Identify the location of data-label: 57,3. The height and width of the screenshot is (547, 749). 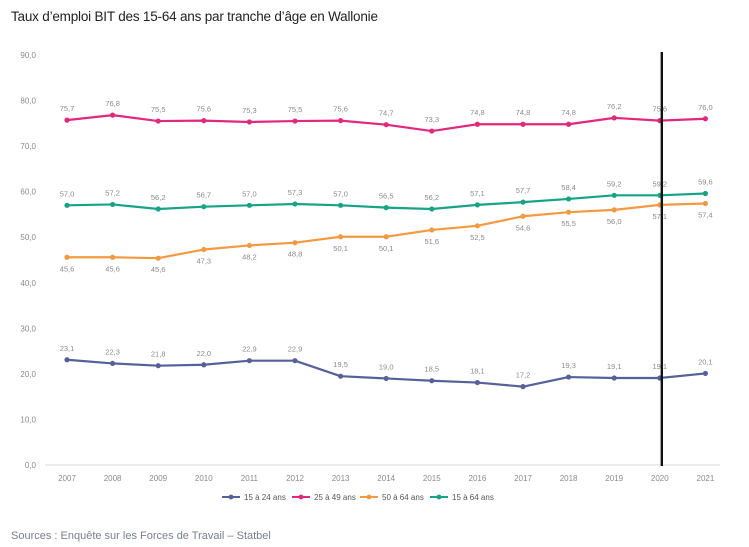
(295, 192).